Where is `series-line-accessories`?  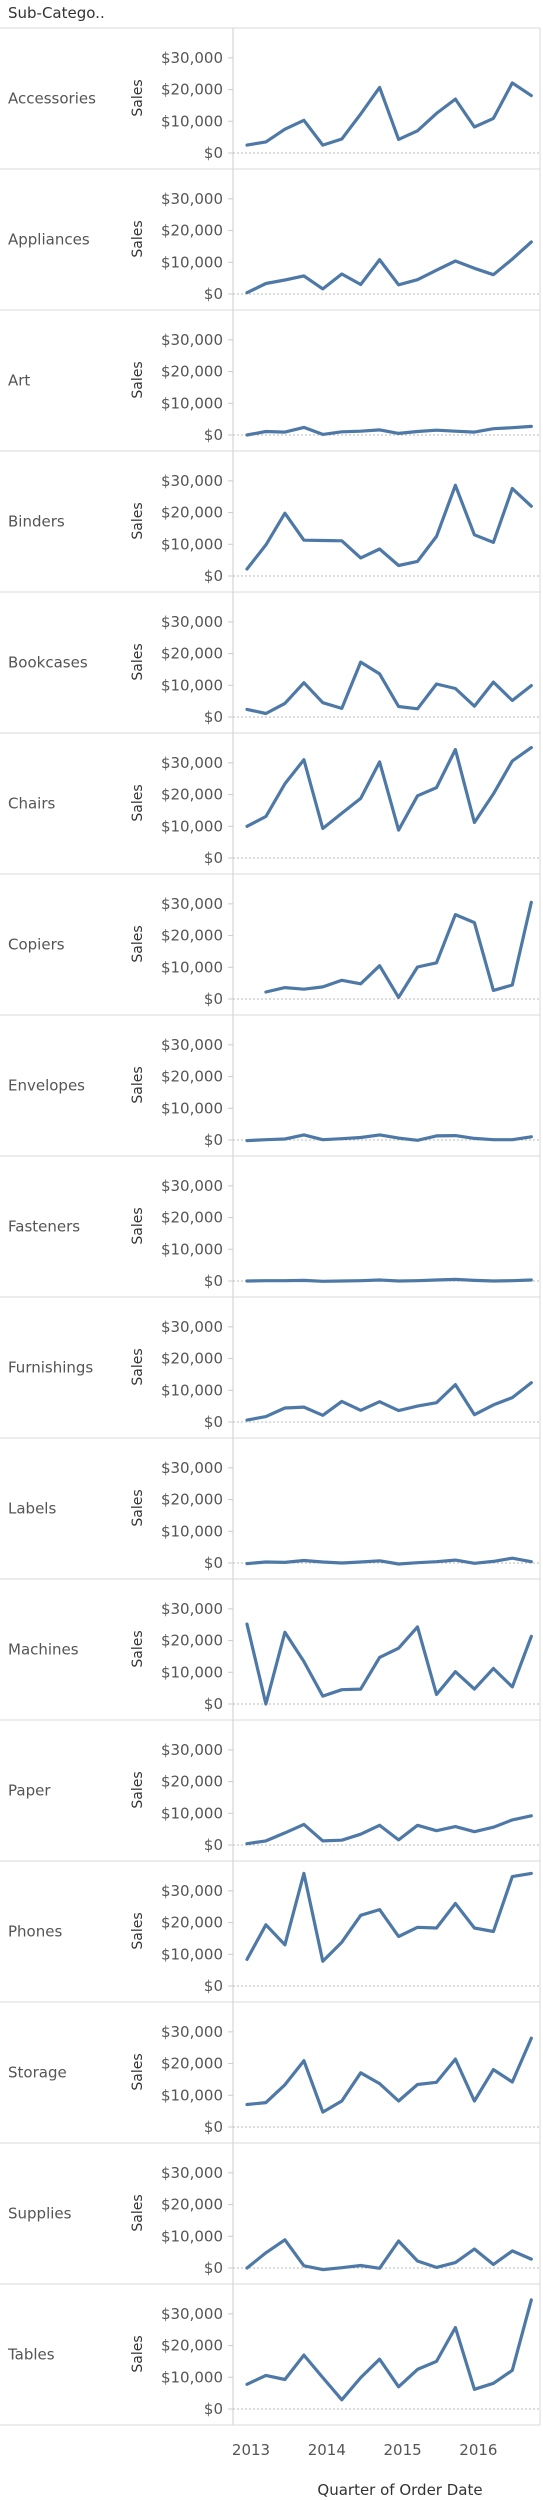 series-line-accessories is located at coordinates (389, 114).